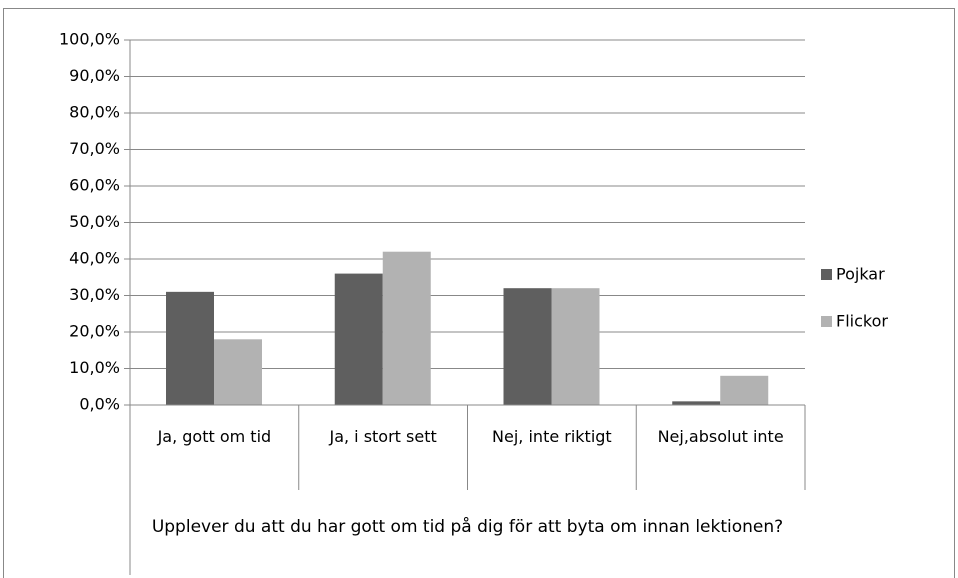 The height and width of the screenshot is (578, 958). Describe the element at coordinates (94, 367) in the screenshot. I see `y-tick-label: 10,0%` at that location.